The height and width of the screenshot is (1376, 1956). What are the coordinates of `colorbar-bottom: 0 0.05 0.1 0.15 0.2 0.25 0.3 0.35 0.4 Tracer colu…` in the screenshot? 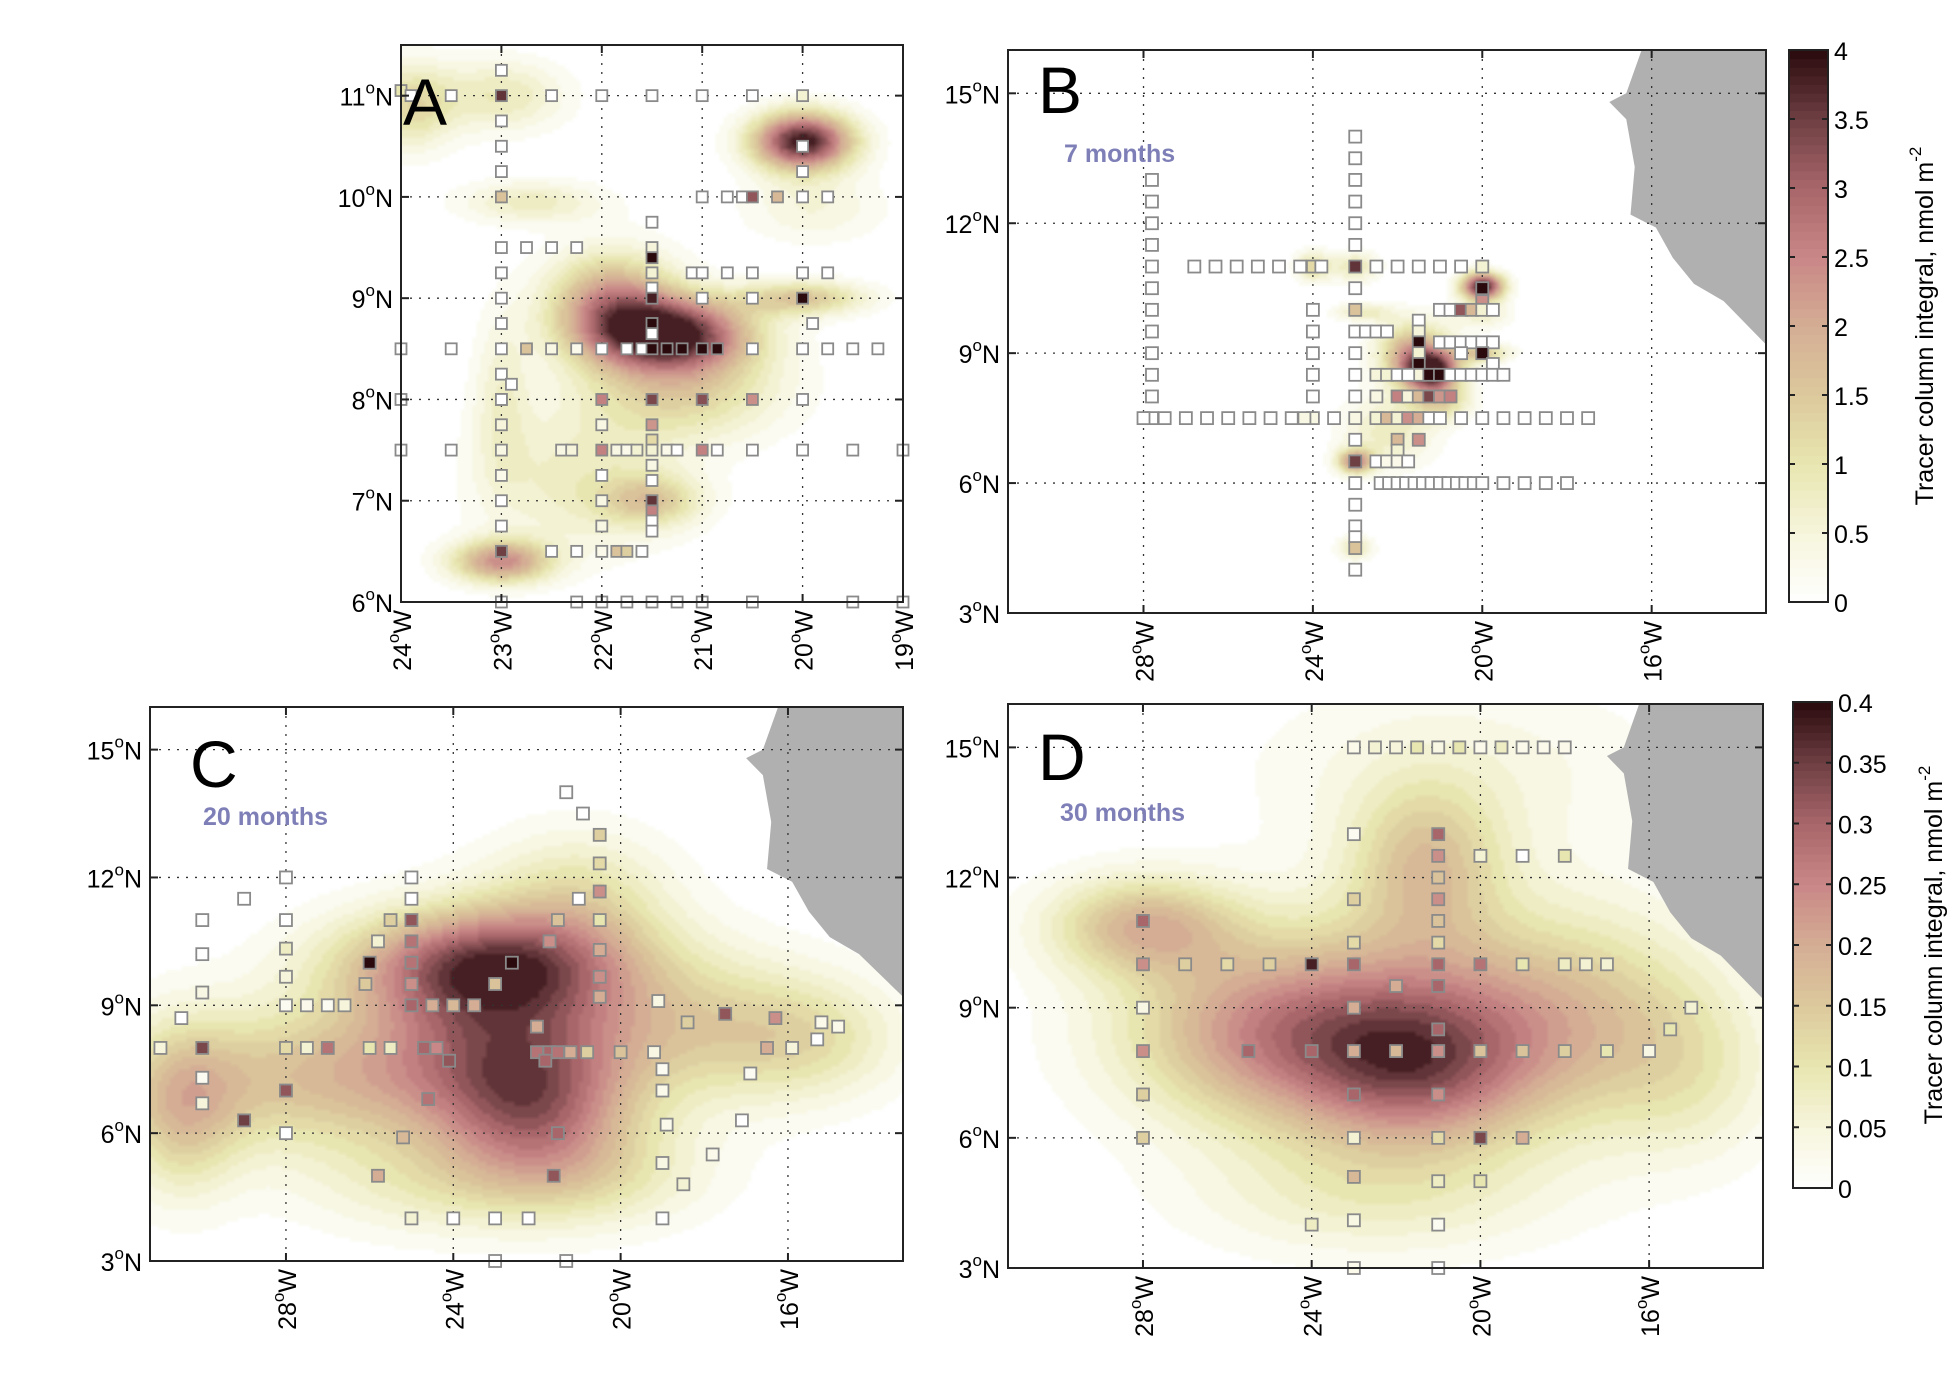 It's located at (1870, 947).